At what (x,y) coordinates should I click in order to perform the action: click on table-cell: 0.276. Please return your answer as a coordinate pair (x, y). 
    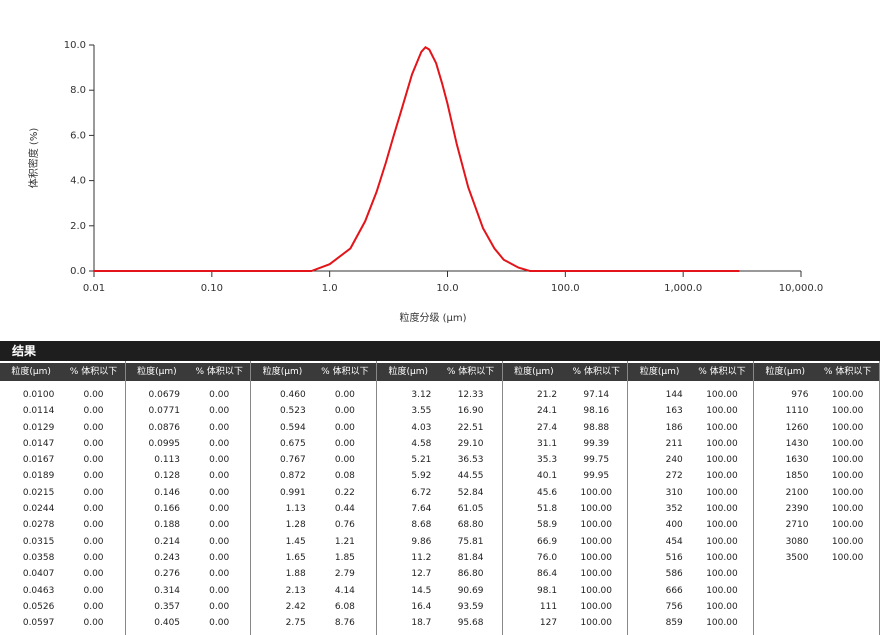
    Looking at the image, I should click on (167, 574).